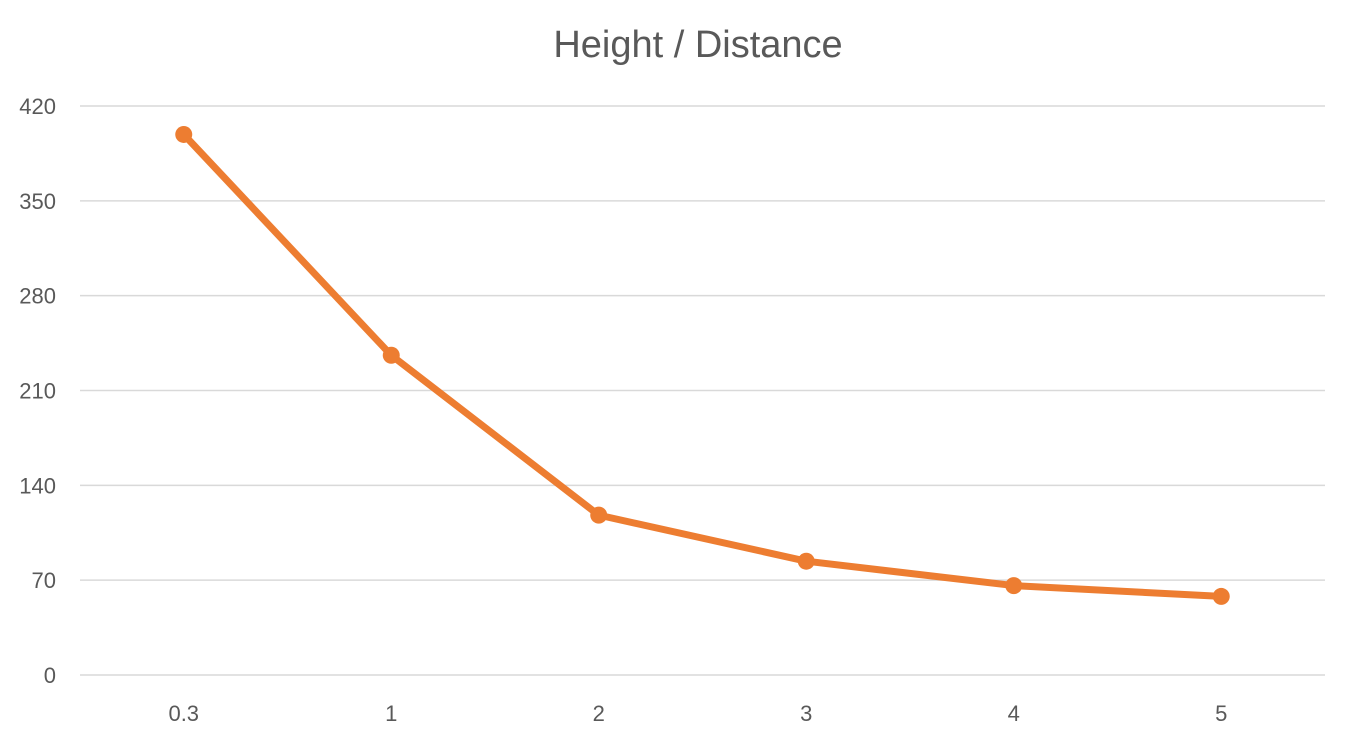  I want to click on y-tick-label: 210, so click(37, 391).